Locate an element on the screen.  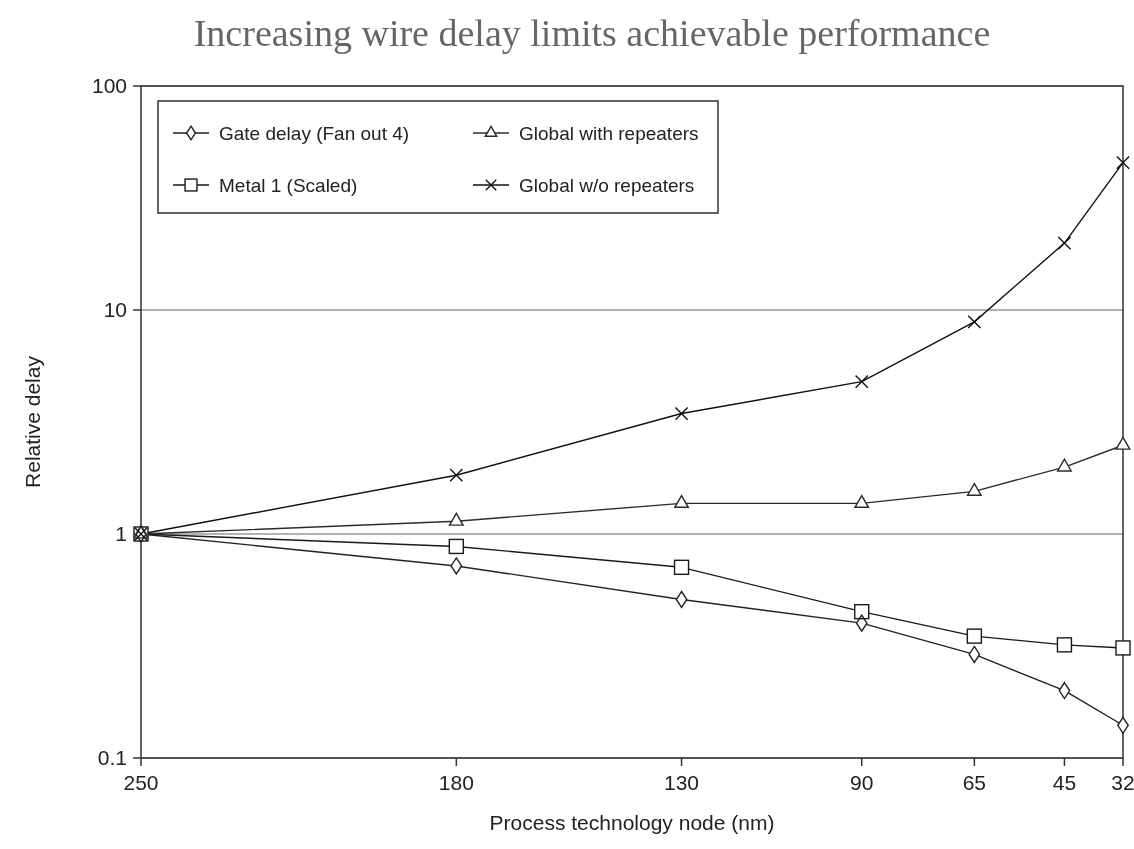
x-tick-label: 65 is located at coordinates (974, 782).